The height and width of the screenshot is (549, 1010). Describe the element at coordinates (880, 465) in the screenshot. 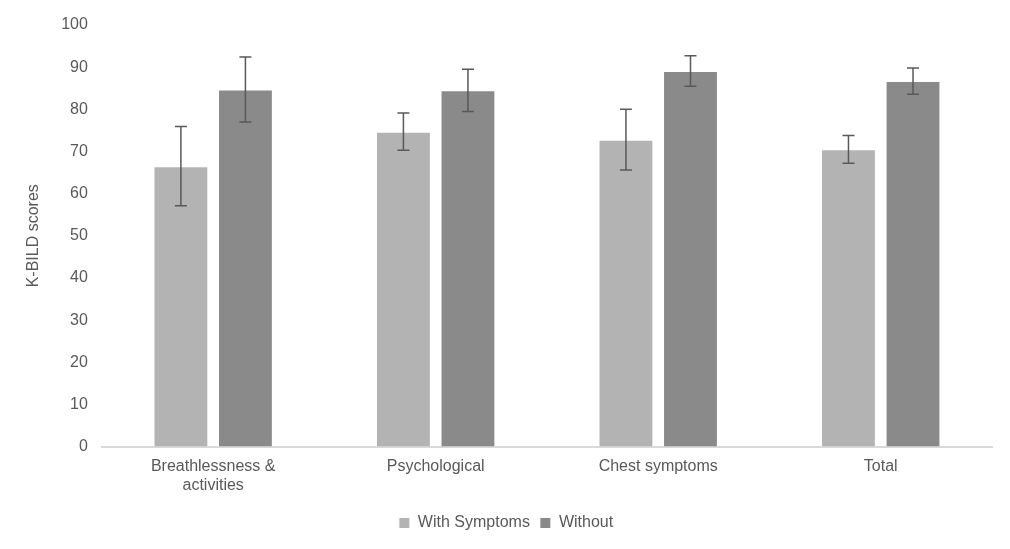

I see `x-tick-label: Total` at that location.